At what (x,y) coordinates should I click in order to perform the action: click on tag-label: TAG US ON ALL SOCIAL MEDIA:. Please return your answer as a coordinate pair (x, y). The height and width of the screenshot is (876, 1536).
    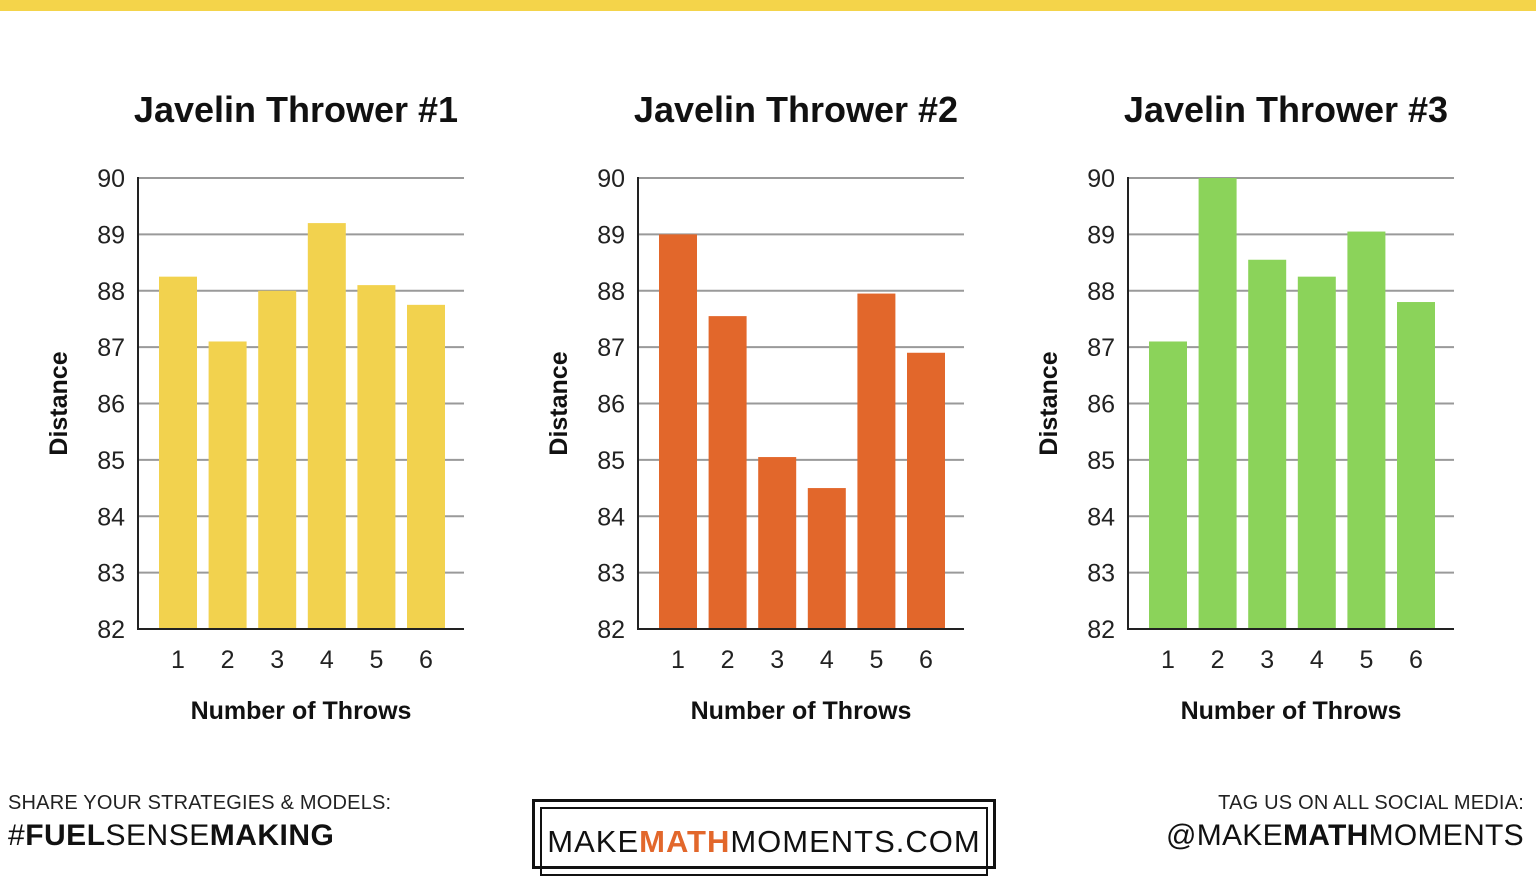
    Looking at the image, I should click on (1371, 803).